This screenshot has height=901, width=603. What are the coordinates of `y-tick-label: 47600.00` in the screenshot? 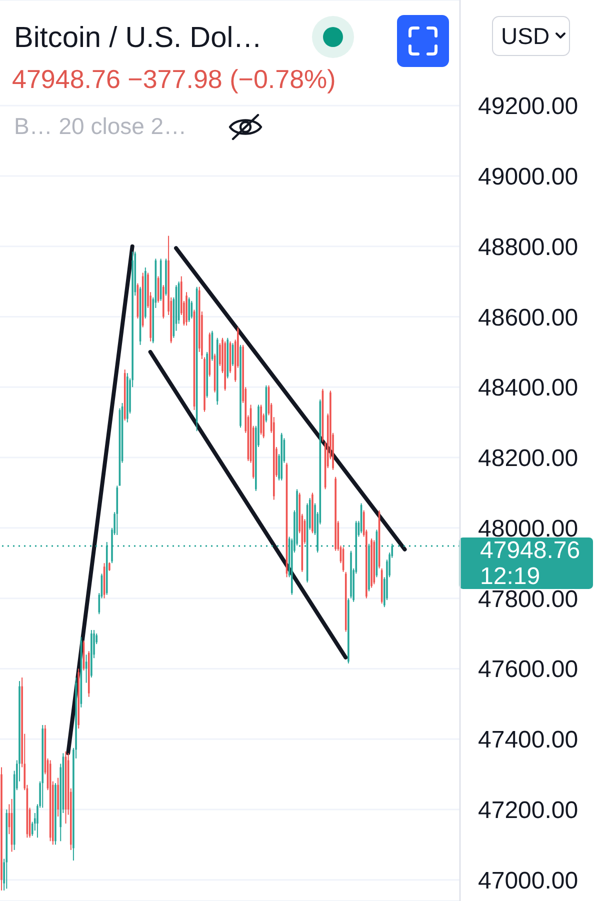 It's located at (528, 670).